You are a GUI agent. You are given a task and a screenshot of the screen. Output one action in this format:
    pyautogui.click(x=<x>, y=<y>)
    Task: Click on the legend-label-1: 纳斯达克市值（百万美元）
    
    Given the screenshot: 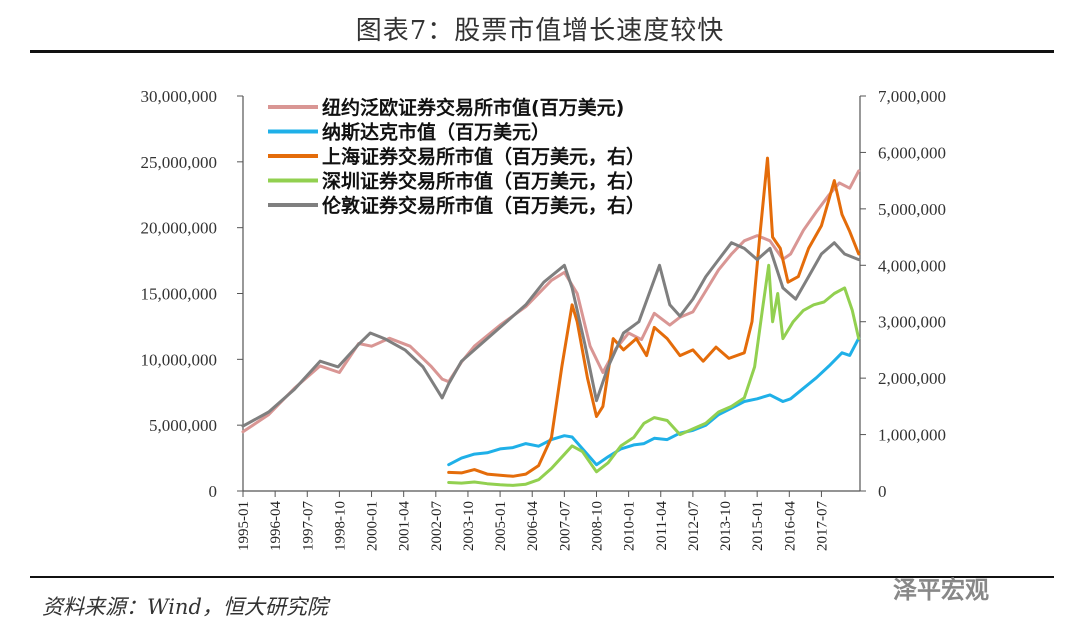 What is the action you would take?
    pyautogui.click(x=436, y=132)
    